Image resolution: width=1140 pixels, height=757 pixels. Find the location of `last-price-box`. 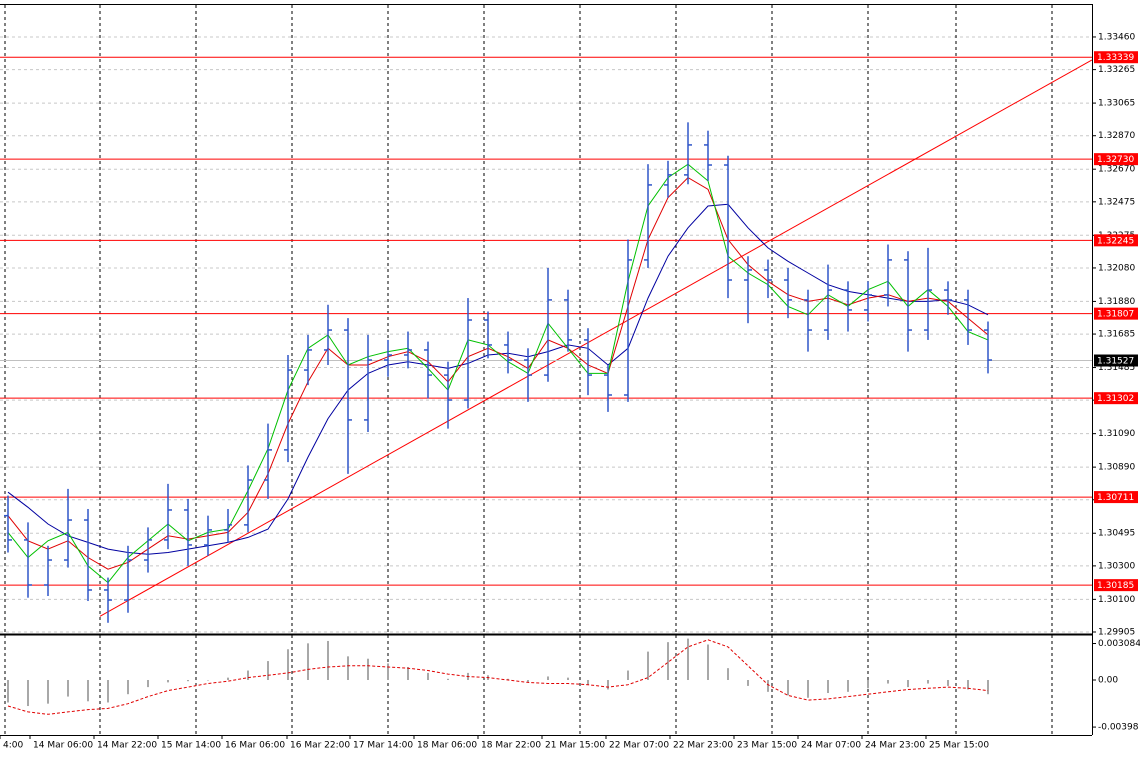

last-price-box is located at coordinates (1116, 360).